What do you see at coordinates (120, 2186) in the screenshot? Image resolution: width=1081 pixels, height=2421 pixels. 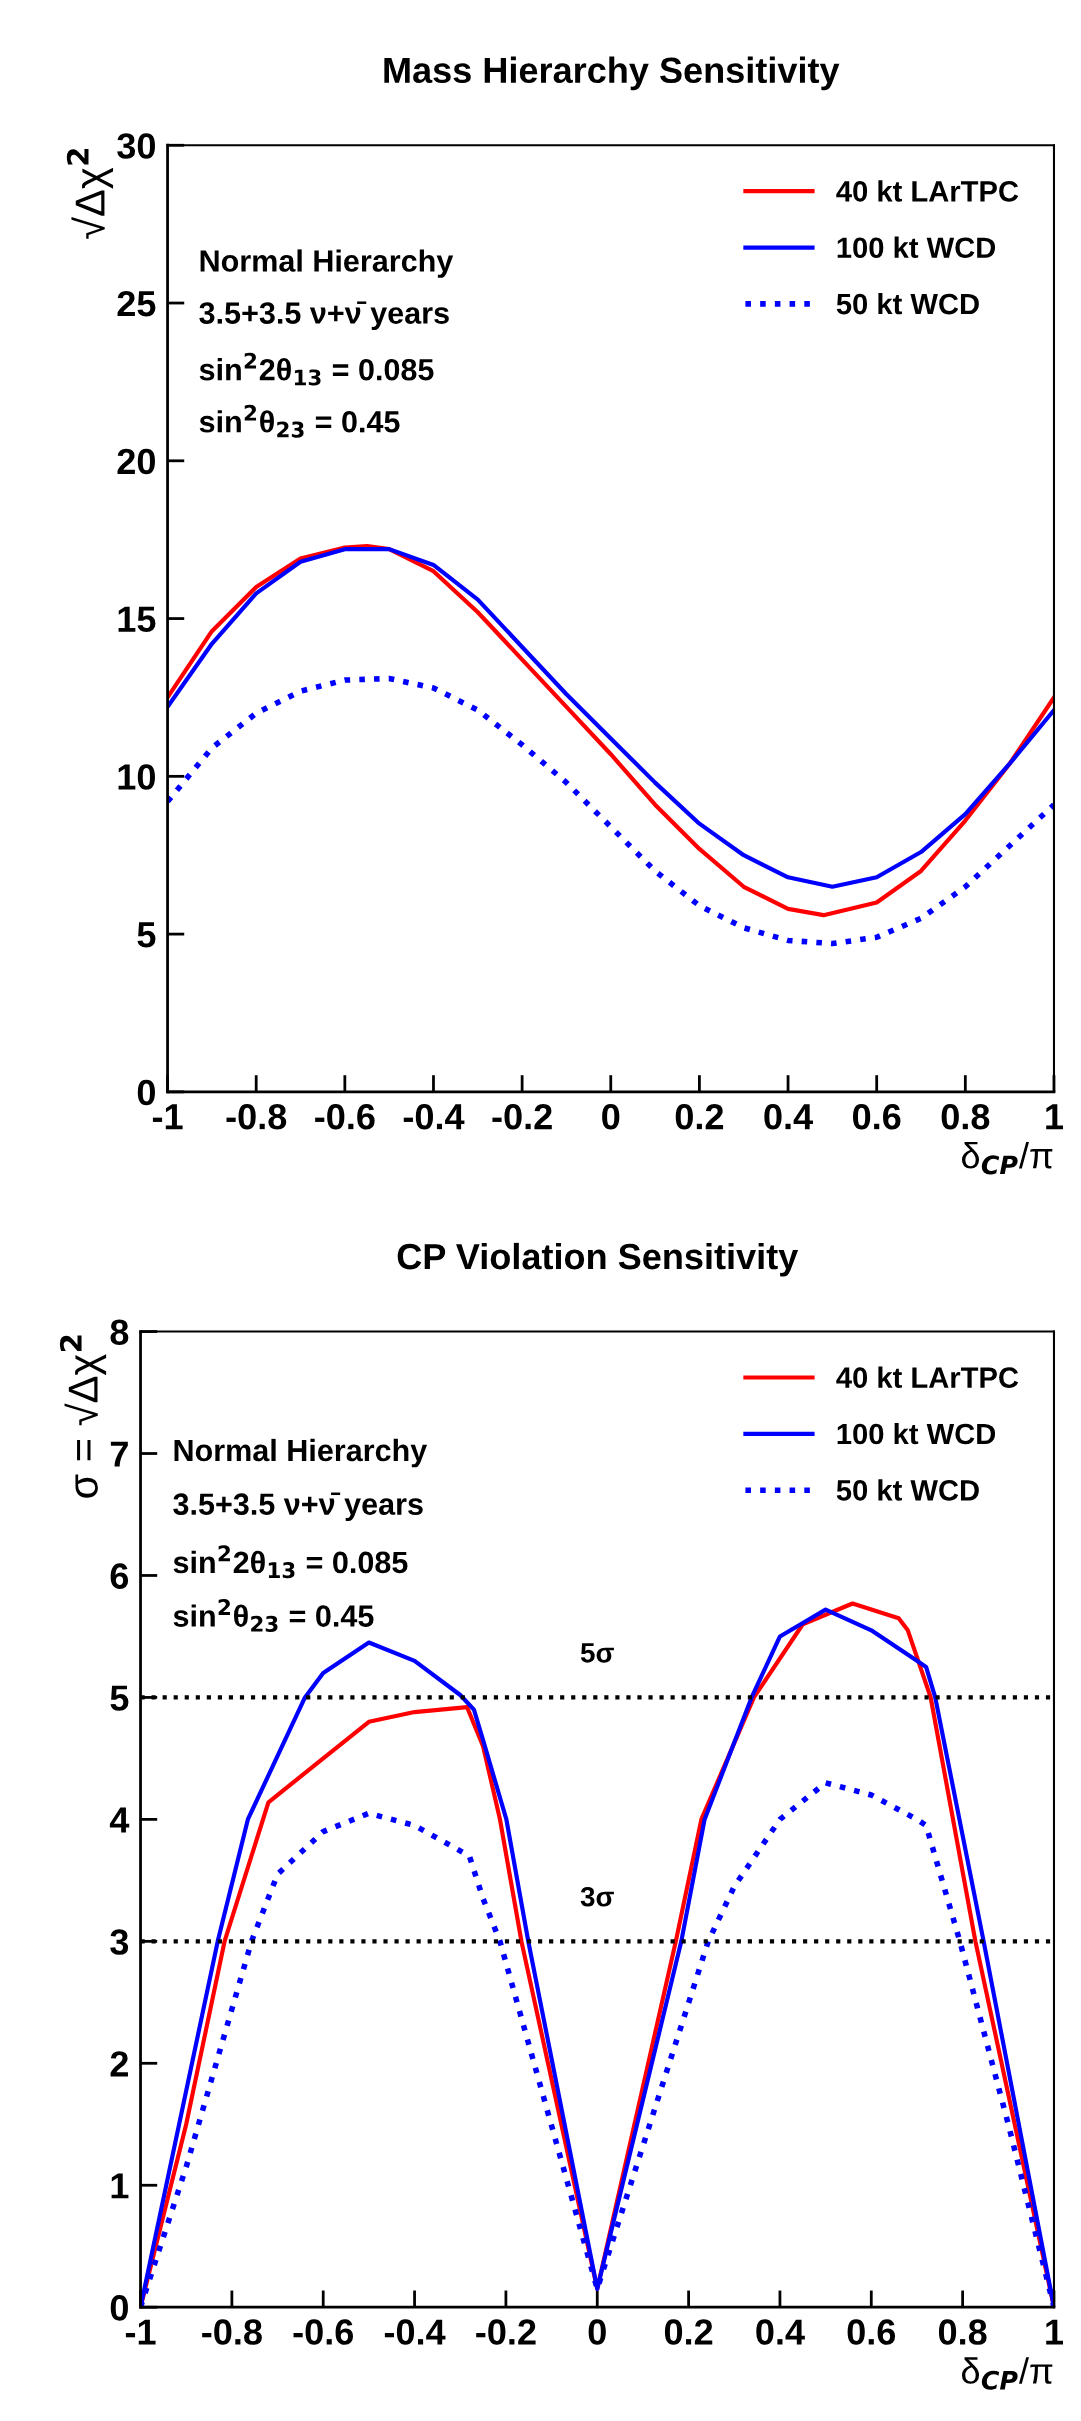 I see `y-tick-label: 1` at bounding box center [120, 2186].